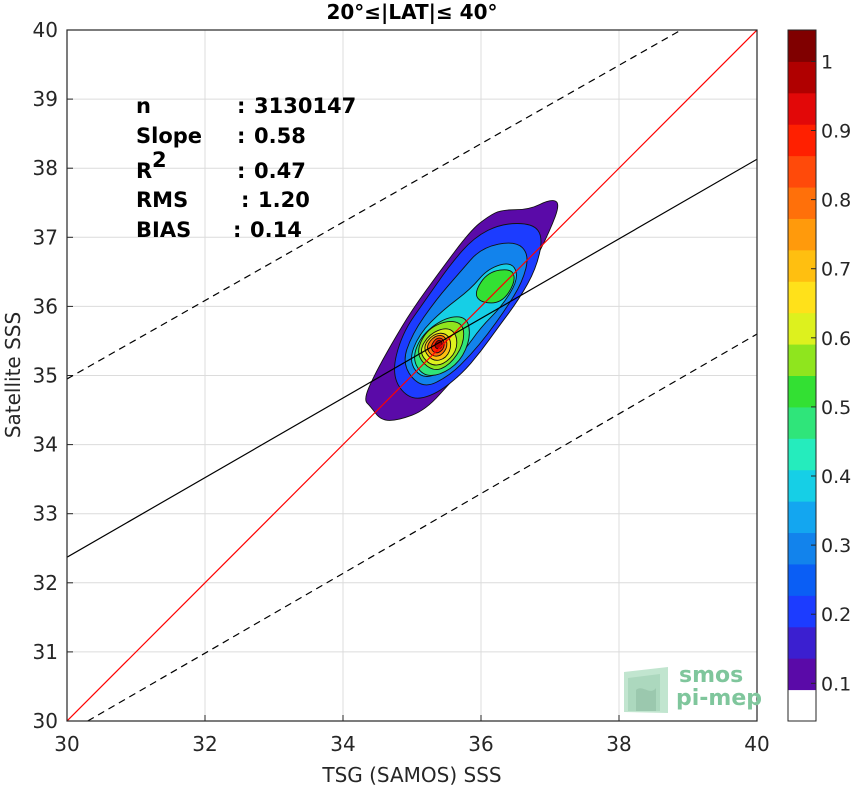  I want to click on stat-value: 1.20, so click(284, 200).